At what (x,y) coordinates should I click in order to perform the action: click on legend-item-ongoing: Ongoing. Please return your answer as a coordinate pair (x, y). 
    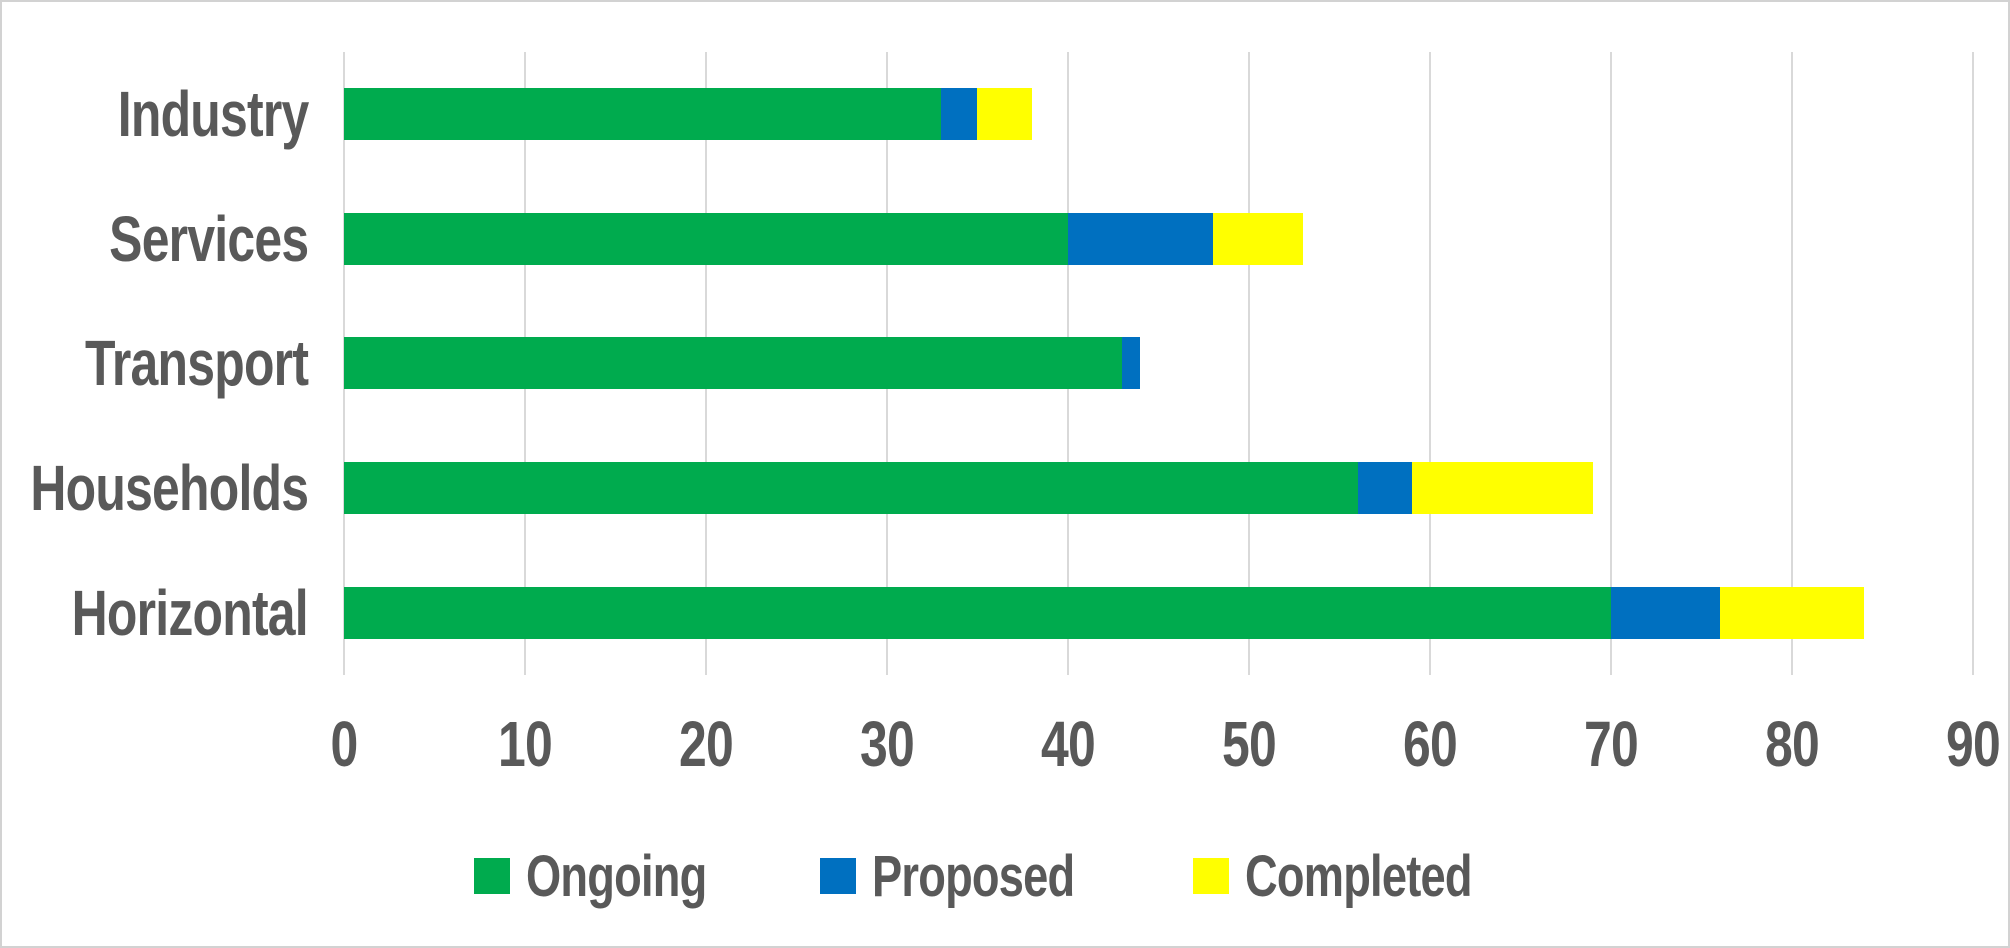
    Looking at the image, I should click on (615, 876).